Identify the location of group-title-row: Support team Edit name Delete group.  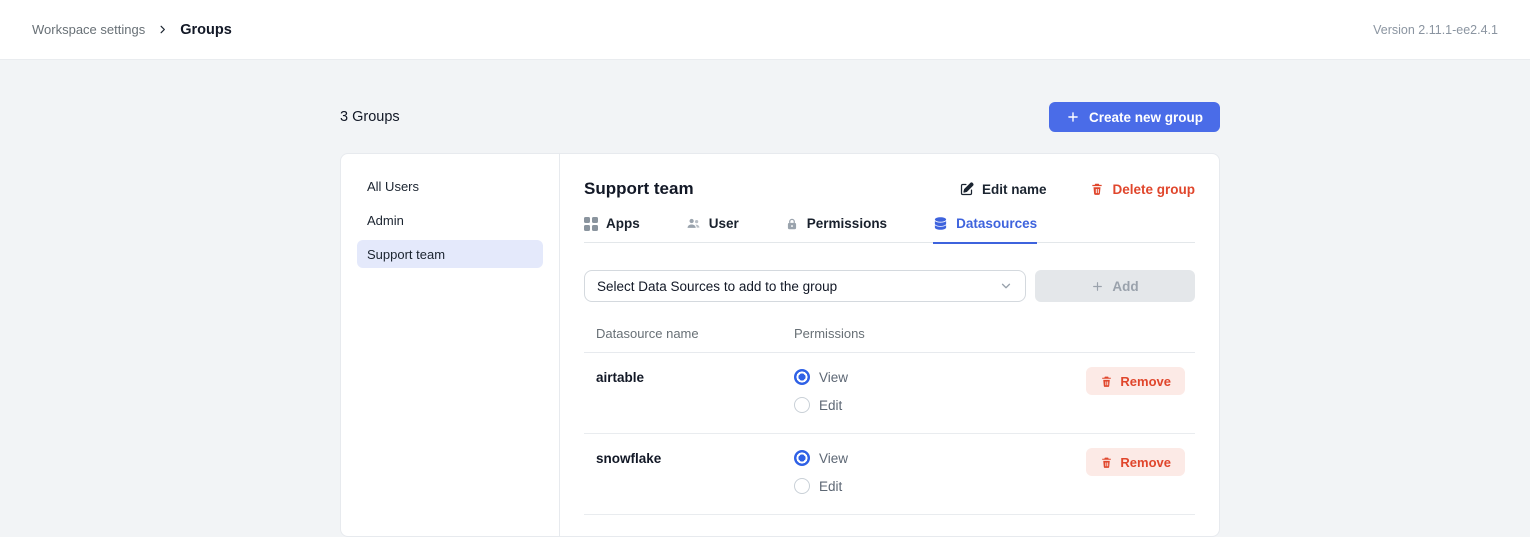
(889, 189).